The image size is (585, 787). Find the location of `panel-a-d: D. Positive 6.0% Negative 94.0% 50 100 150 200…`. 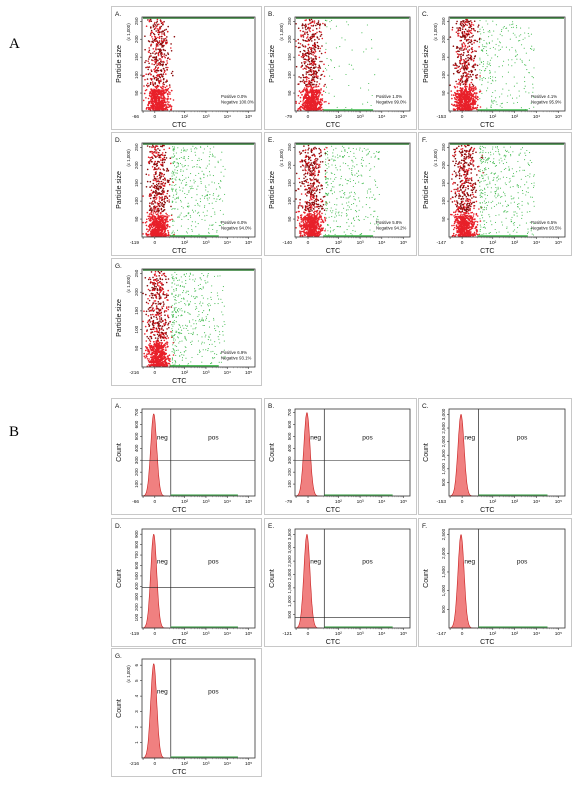

panel-a-d: D. Positive 6.0% Negative 94.0% 50 100 150 200… is located at coordinates (186, 194).